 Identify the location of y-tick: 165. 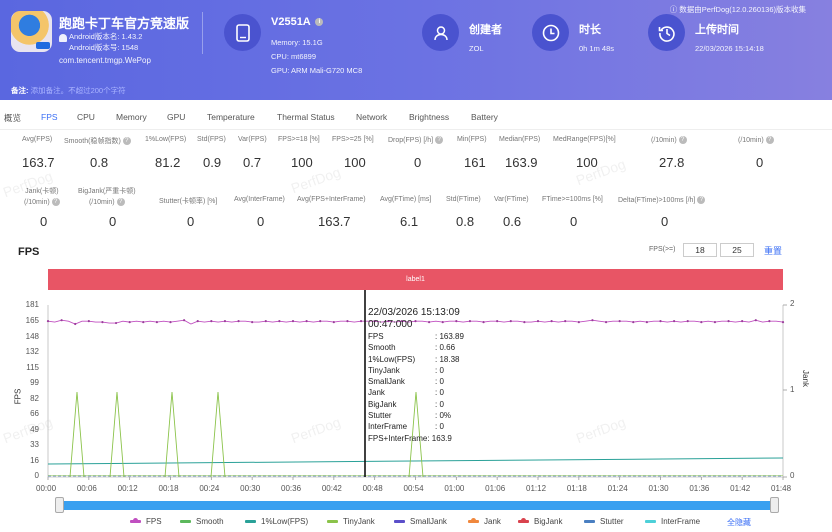
(32, 320).